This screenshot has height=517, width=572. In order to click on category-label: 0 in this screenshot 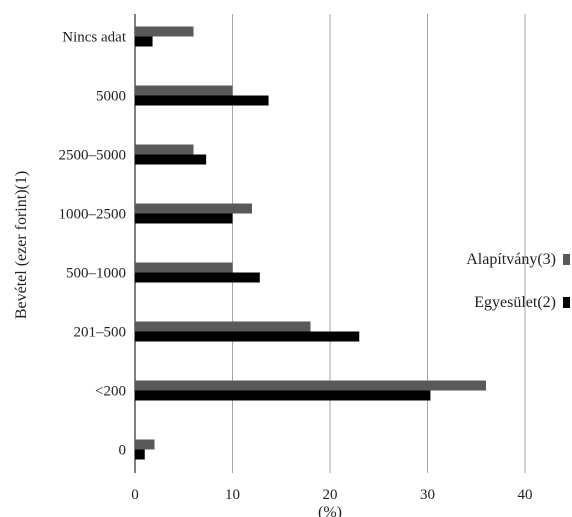, I will do `click(123, 451)`.